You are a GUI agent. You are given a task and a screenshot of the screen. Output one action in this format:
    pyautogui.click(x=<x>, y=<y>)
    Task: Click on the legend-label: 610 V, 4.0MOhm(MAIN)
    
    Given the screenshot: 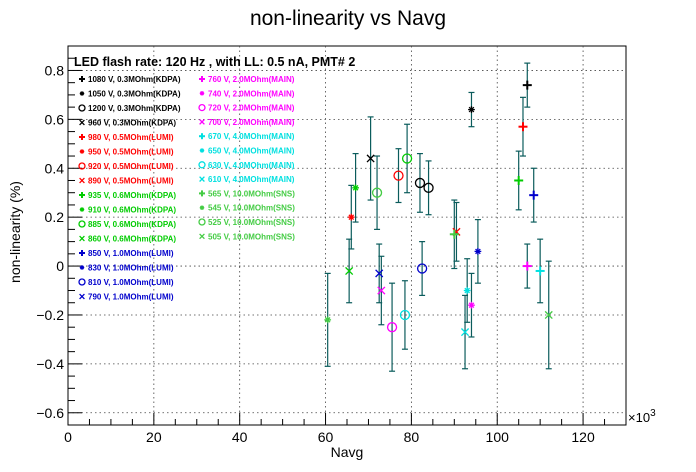 What is the action you would take?
    pyautogui.click(x=251, y=179)
    